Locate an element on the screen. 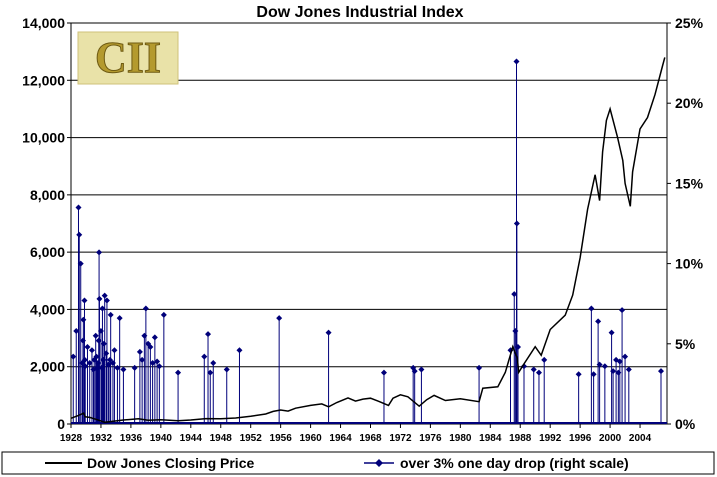 The width and height of the screenshot is (717, 477). logo-text: CII is located at coordinates (128, 57).